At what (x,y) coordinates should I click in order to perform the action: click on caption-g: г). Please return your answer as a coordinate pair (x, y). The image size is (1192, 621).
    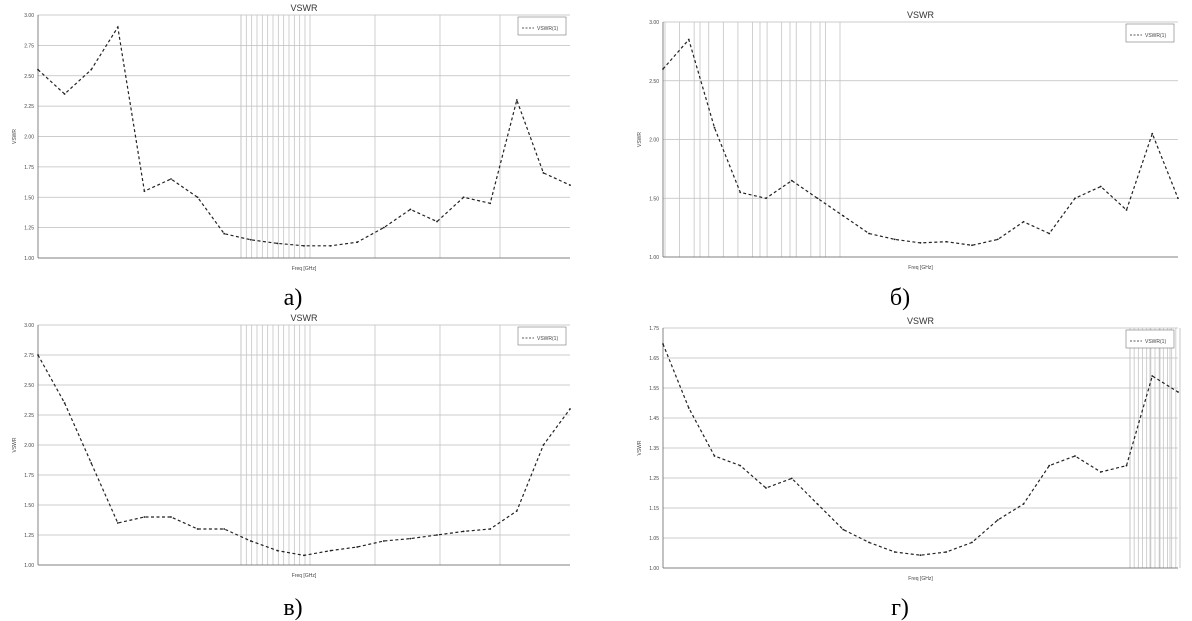
    Looking at the image, I should click on (900, 608).